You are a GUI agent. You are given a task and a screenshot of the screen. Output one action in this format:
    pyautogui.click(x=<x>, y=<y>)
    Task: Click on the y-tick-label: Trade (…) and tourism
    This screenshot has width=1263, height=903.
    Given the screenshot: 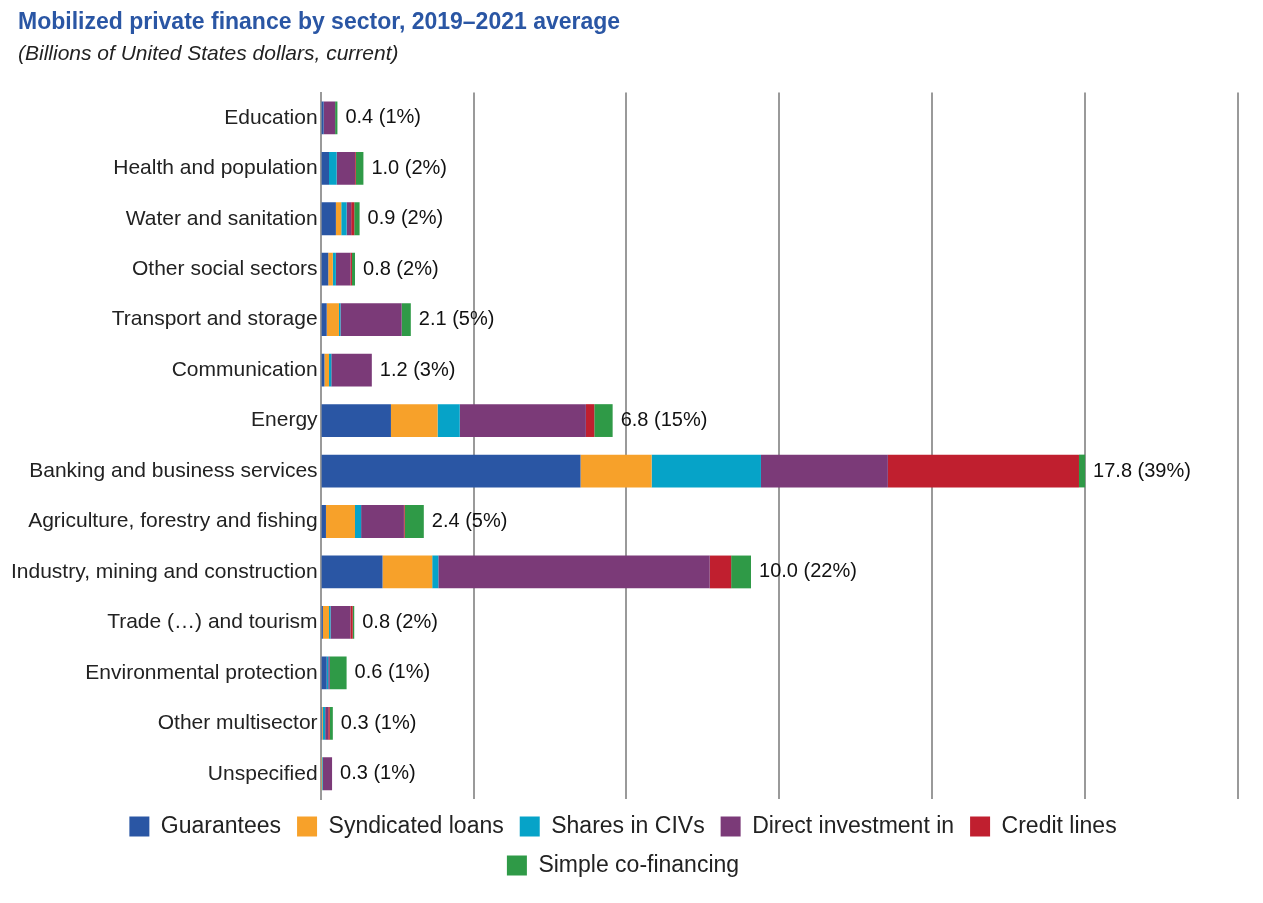 What is the action you would take?
    pyautogui.click(x=212, y=621)
    